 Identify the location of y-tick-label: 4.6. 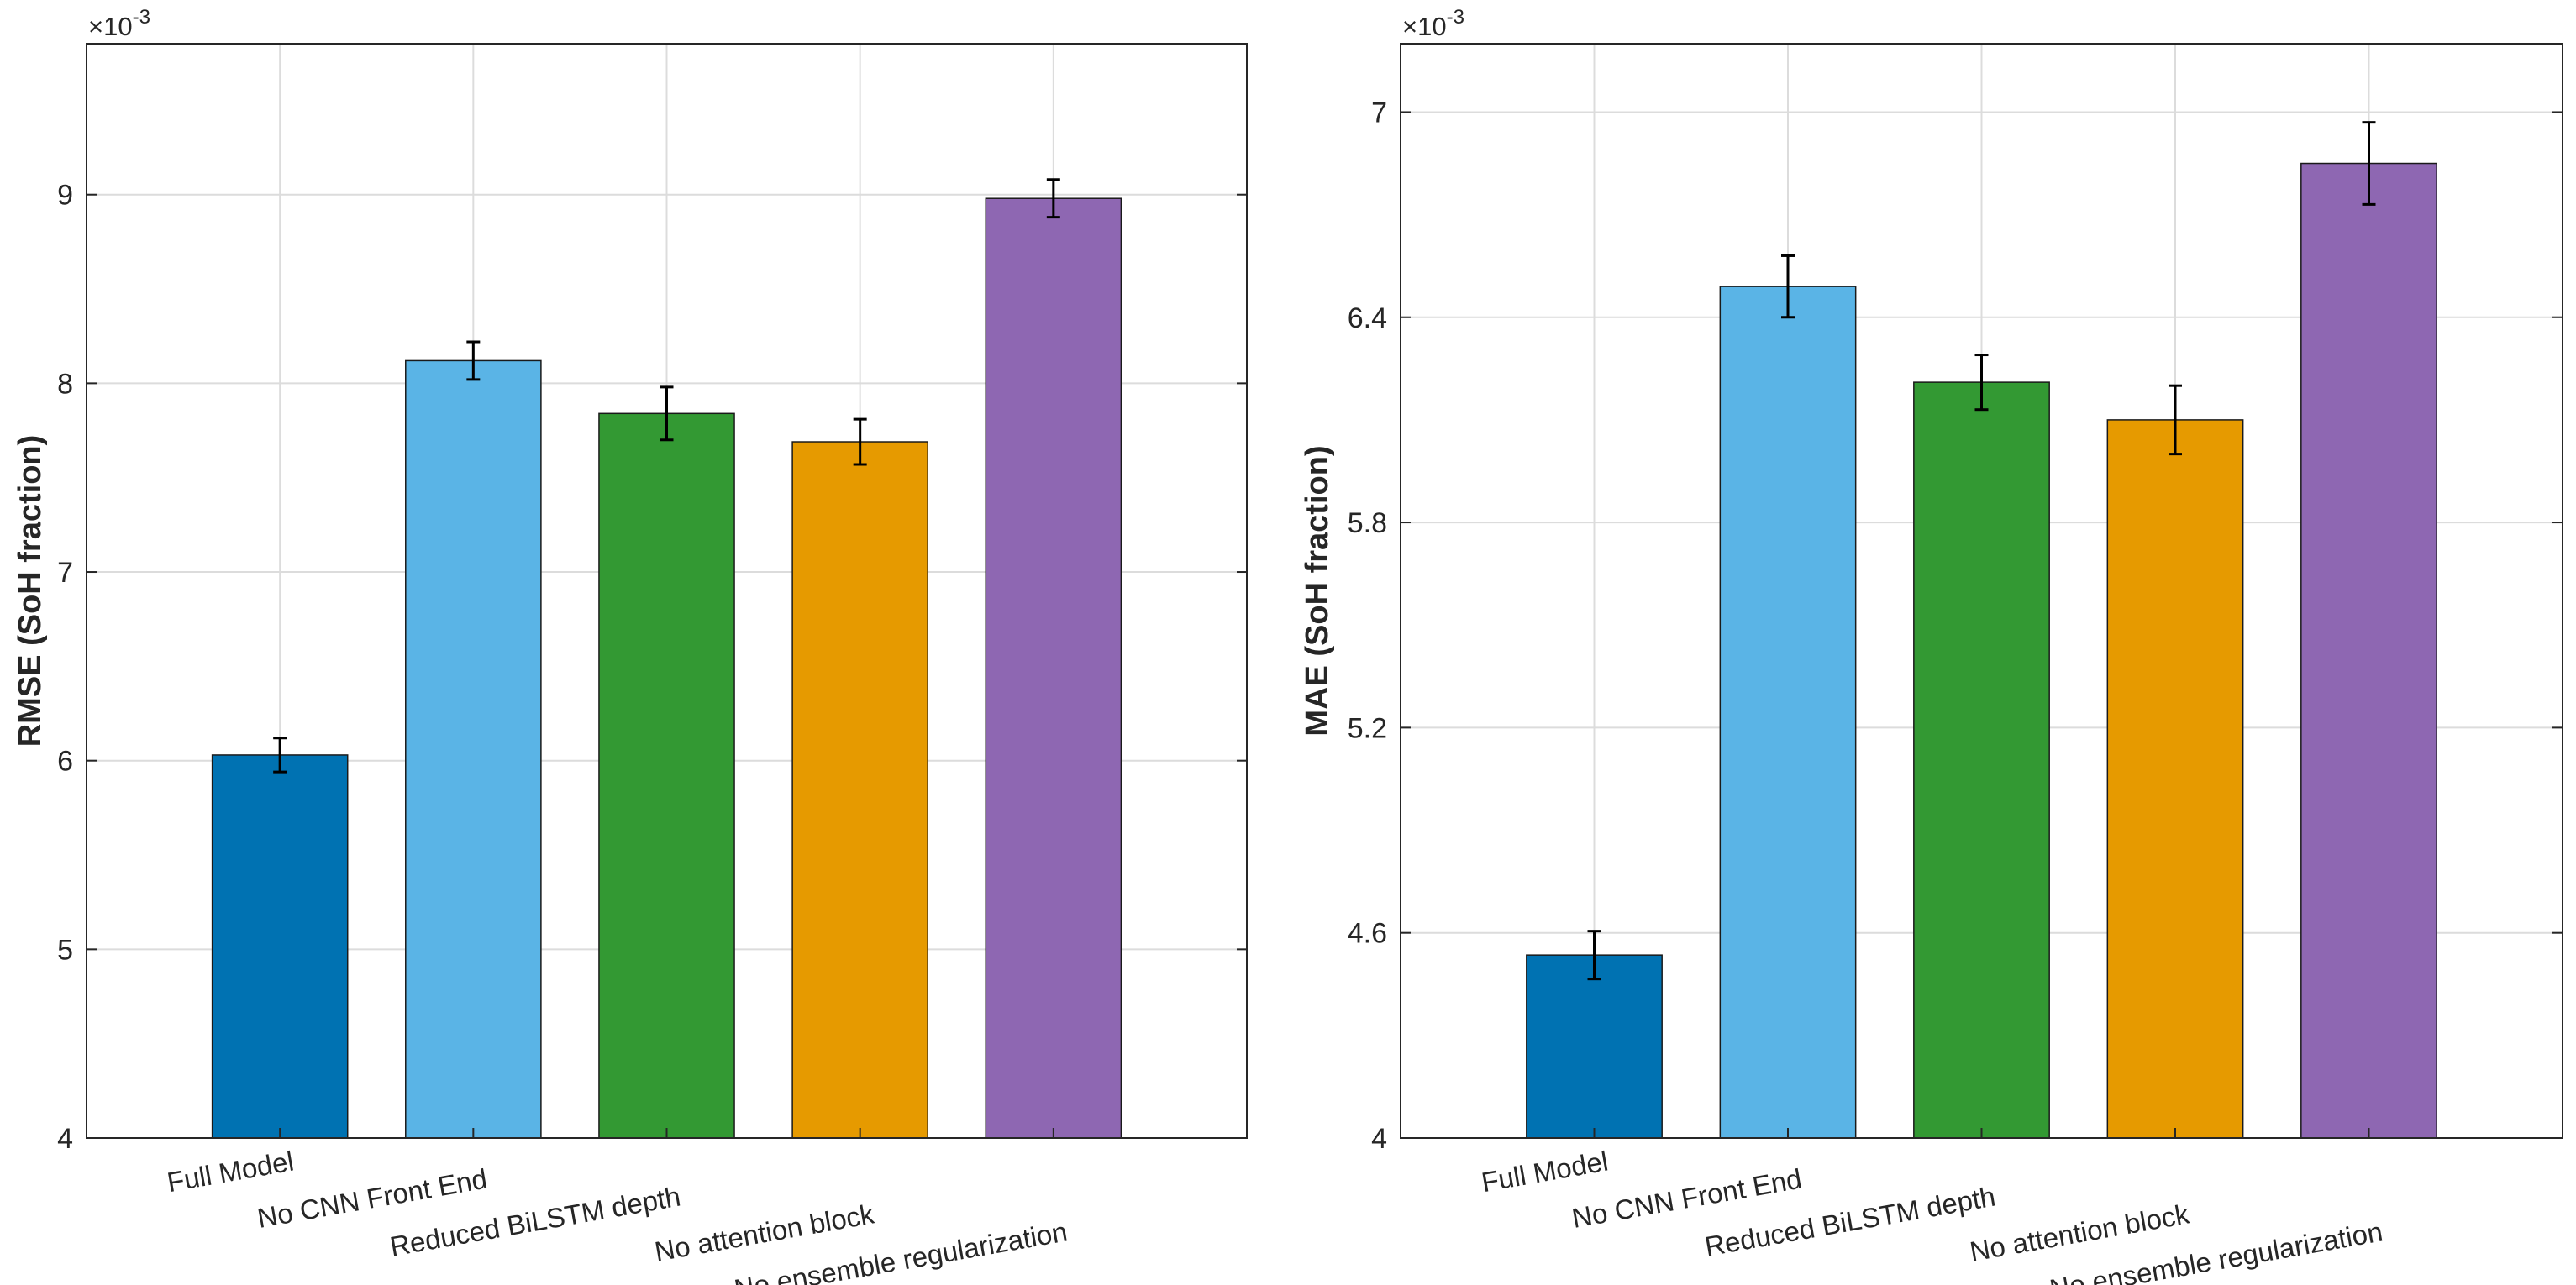
(1367, 934).